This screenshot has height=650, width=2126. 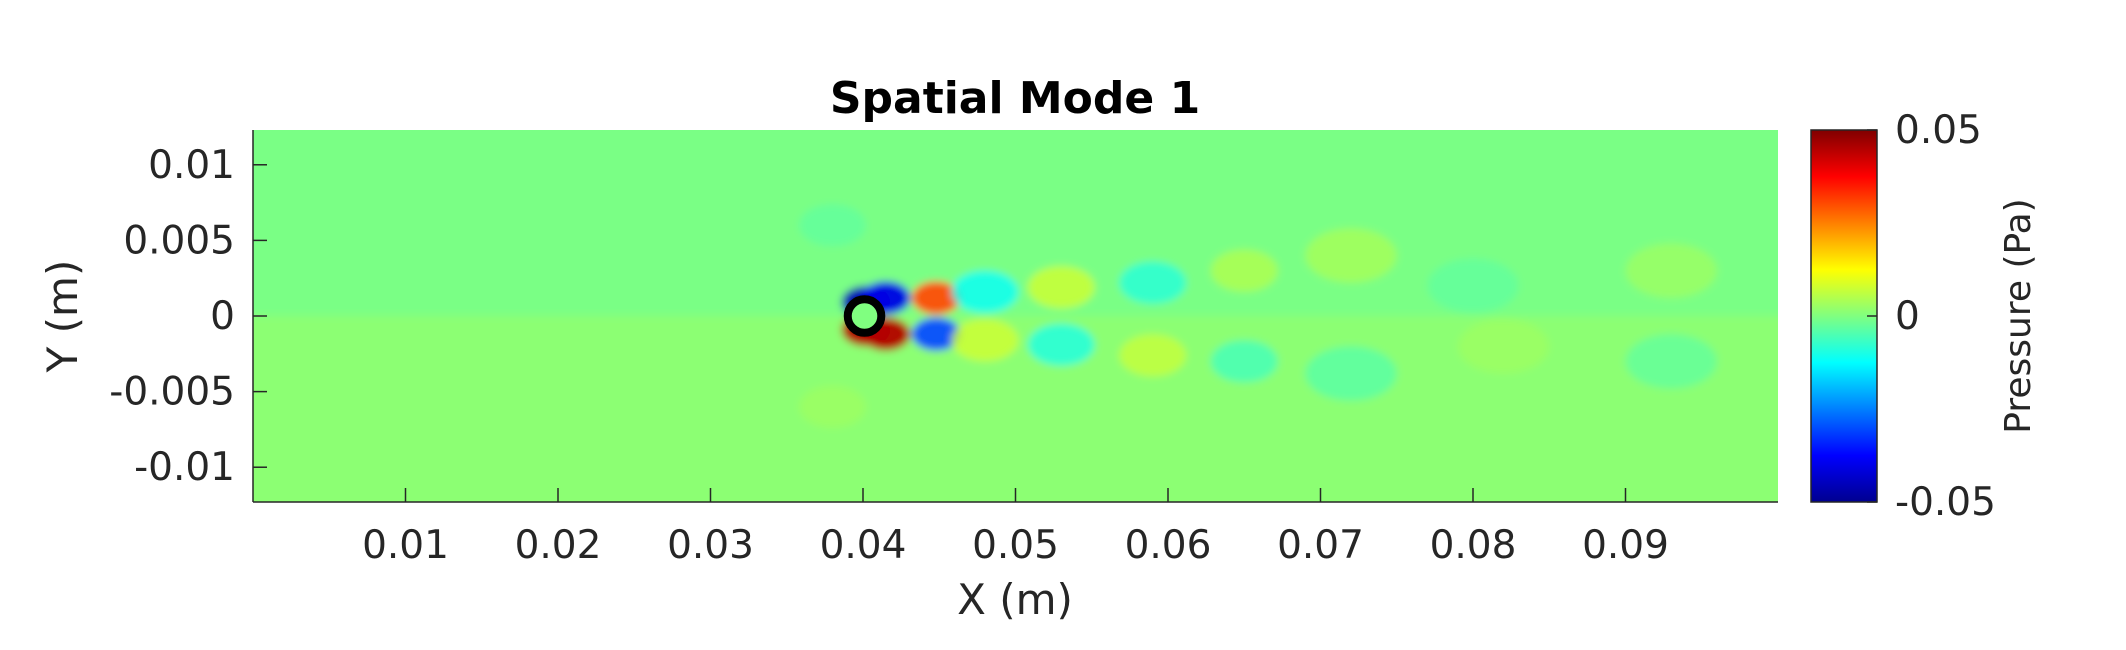 What do you see at coordinates (2018, 315) in the screenshot?
I see `colorbar-label: Pressure (Pa)` at bounding box center [2018, 315].